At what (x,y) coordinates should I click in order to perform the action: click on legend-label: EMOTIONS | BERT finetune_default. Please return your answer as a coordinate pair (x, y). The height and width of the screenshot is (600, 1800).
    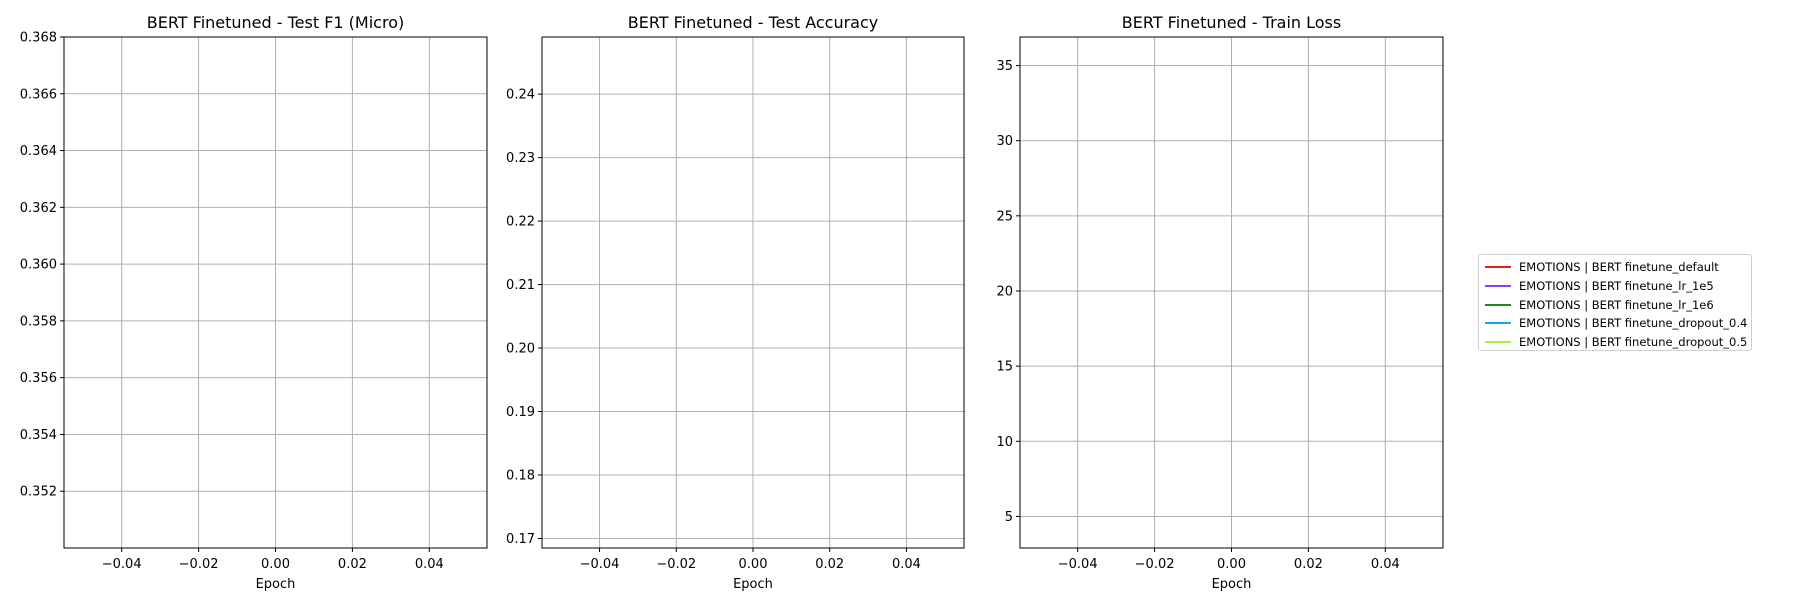
    Looking at the image, I should click on (1619, 267).